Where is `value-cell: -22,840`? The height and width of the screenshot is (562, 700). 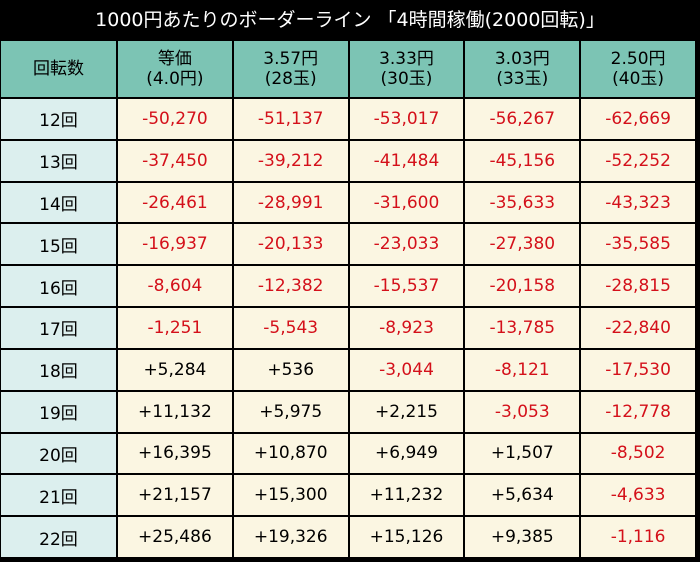
value-cell: -22,840 is located at coordinates (638, 328).